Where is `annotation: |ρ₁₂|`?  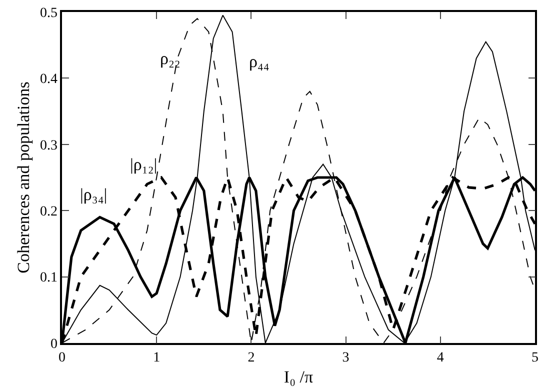
annotation: |ρ₁₂| is located at coordinates (144, 164).